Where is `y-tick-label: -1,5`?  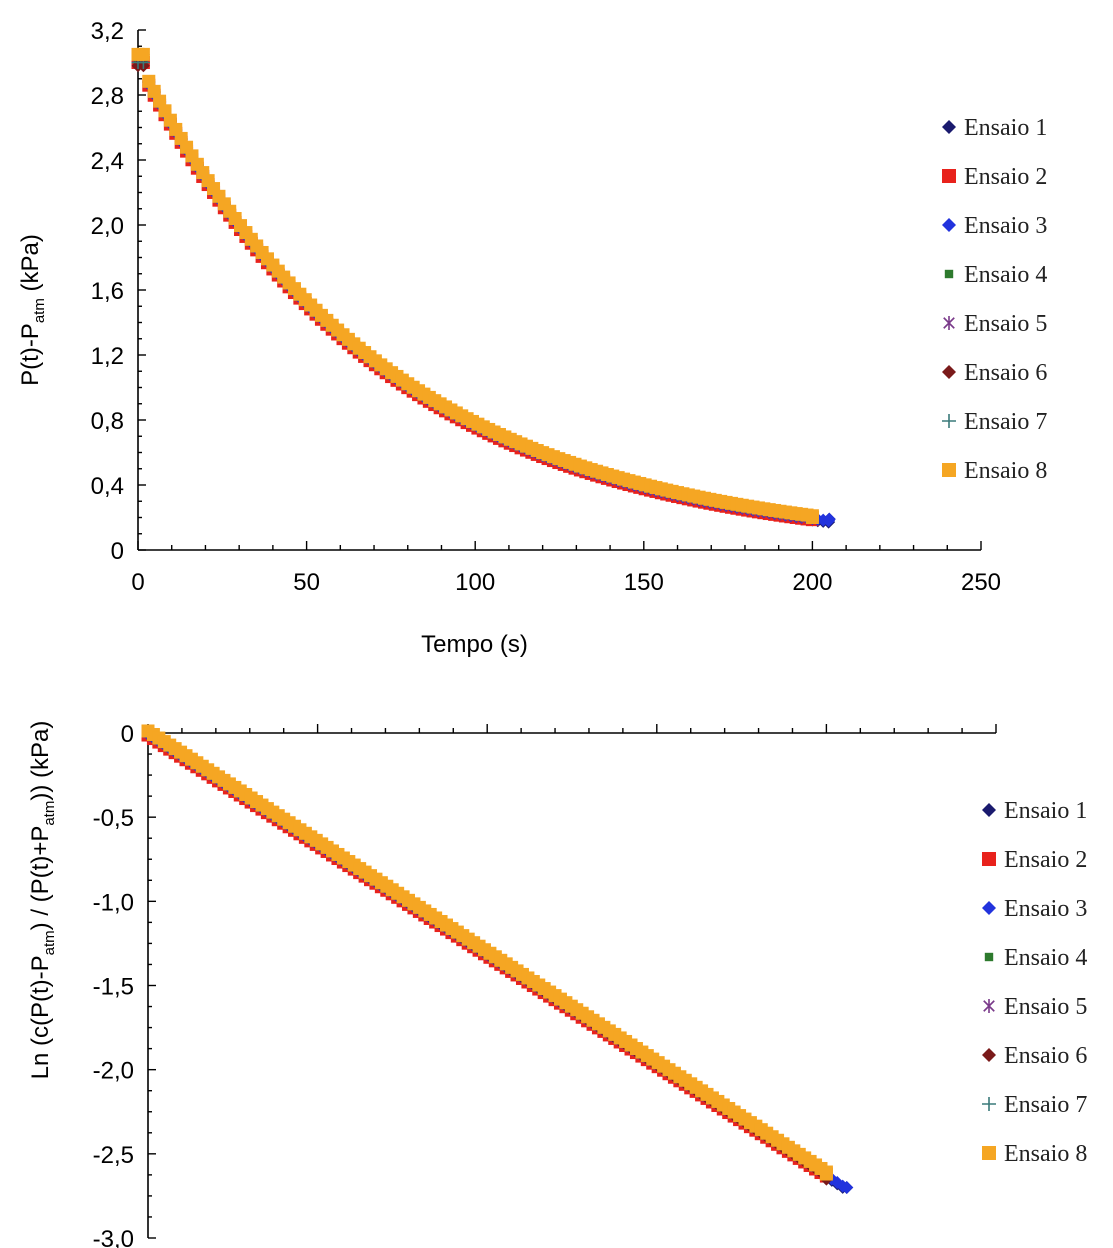 y-tick-label: -1,5 is located at coordinates (113, 987).